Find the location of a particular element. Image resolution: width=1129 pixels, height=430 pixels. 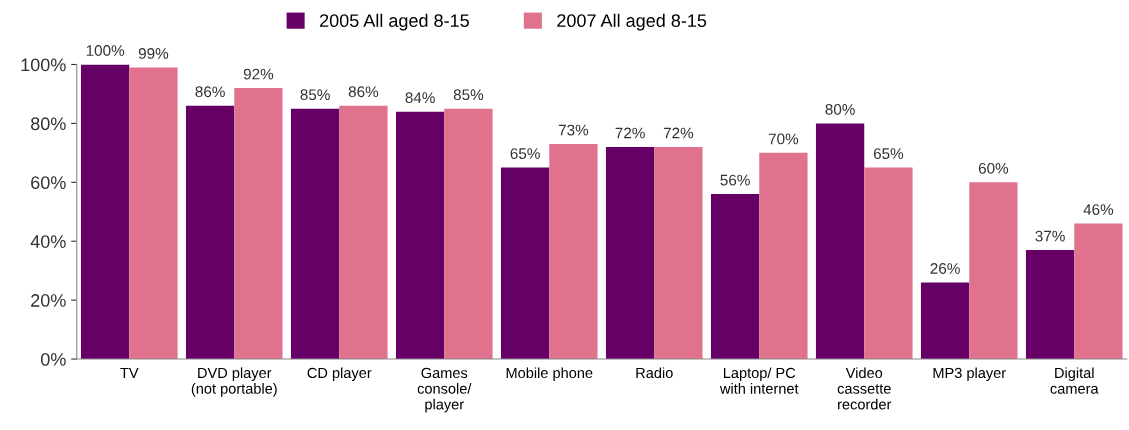

legend-label: 2007 All aged 8-15 is located at coordinates (632, 22).